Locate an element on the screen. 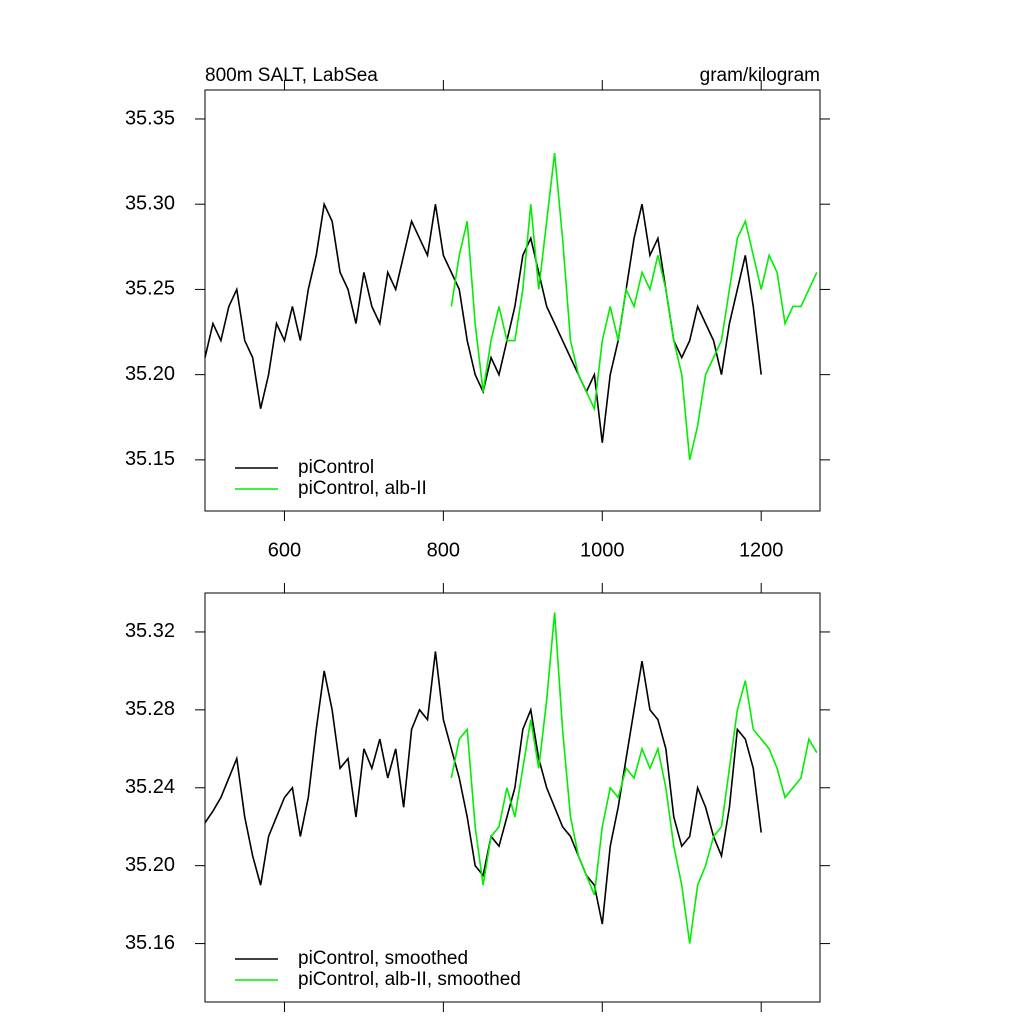 The height and width of the screenshot is (1024, 1024). y-tick-label: 35.24 is located at coordinates (150, 787).